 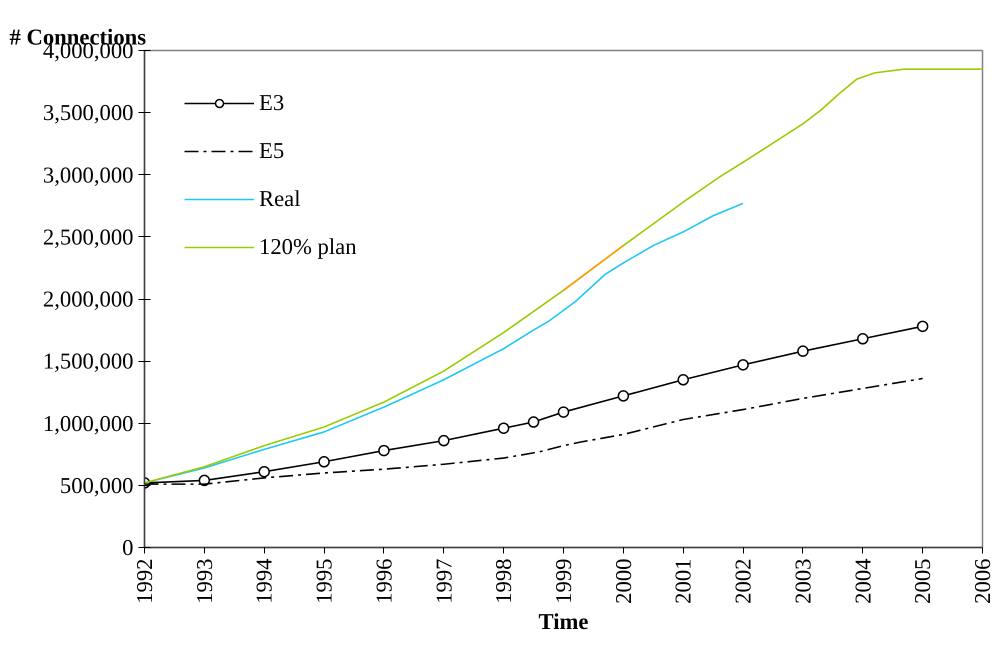 What do you see at coordinates (97, 485) in the screenshot?
I see `y-tick-label: 500,000` at bounding box center [97, 485].